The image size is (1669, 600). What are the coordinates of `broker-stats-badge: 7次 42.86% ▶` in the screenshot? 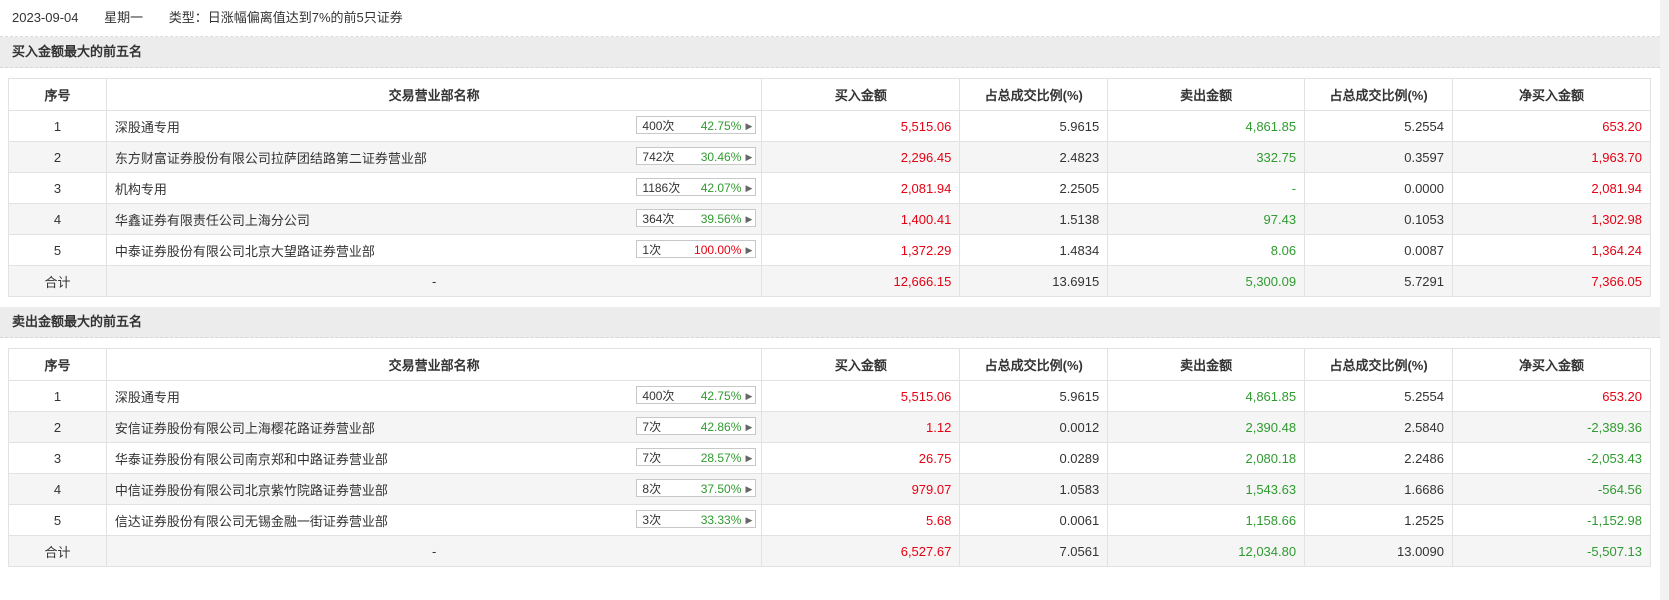 It's located at (696, 426).